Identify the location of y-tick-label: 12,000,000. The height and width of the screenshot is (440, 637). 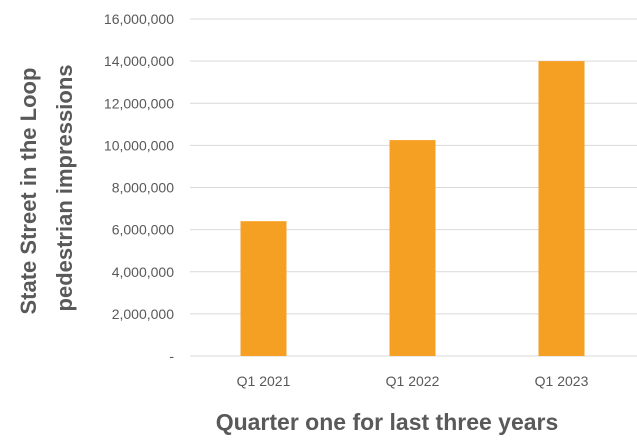
(139, 103).